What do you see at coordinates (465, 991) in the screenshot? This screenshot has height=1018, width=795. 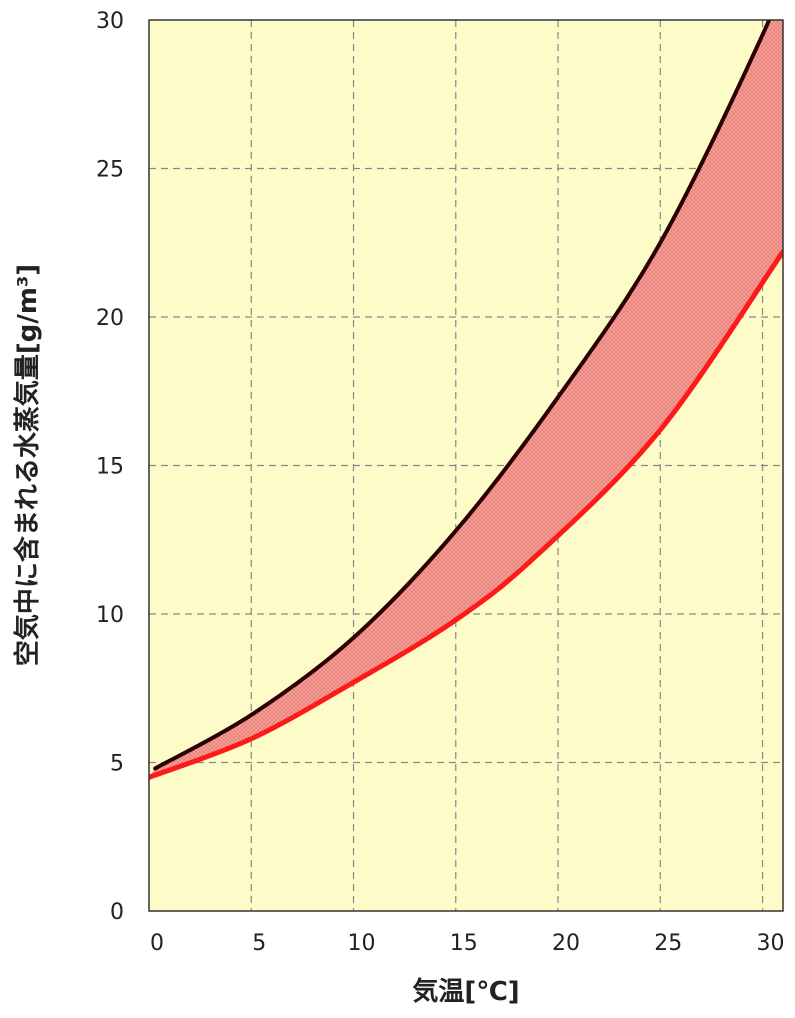 I see `x-axis-title: 気温[℃]` at bounding box center [465, 991].